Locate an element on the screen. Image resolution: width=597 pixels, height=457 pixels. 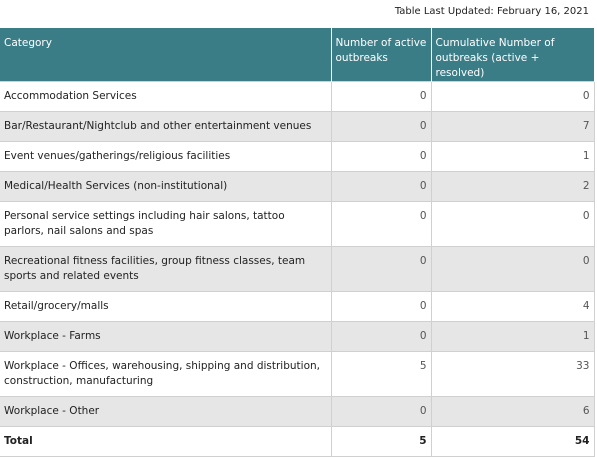
table-row: Total 5 54 is located at coordinates (297, 441).